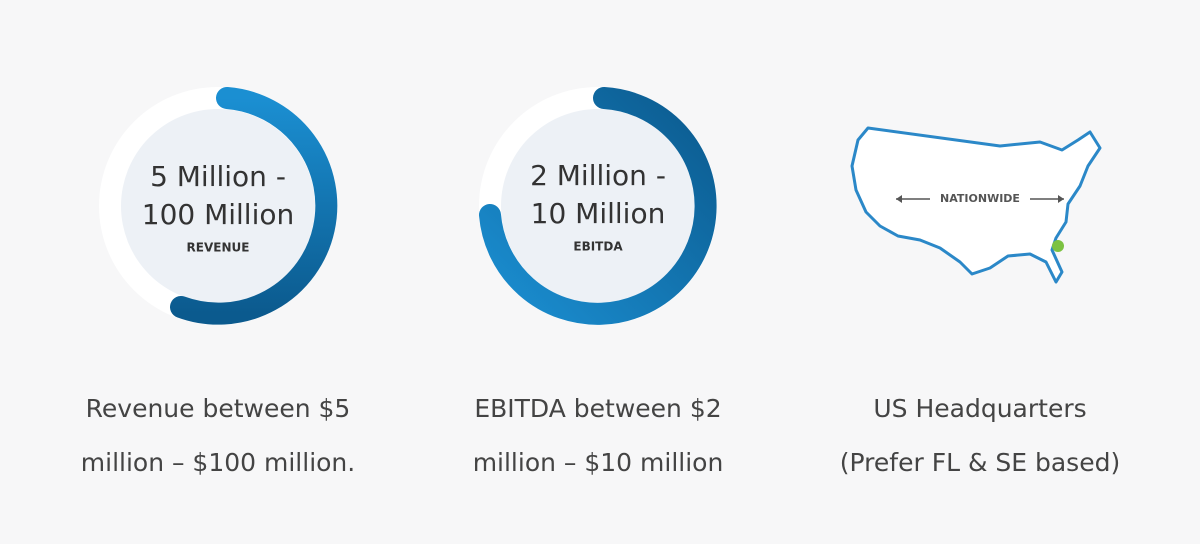 The height and width of the screenshot is (544, 1200). What do you see at coordinates (218, 248) in the screenshot?
I see `ring-metric: REVENUE` at bounding box center [218, 248].